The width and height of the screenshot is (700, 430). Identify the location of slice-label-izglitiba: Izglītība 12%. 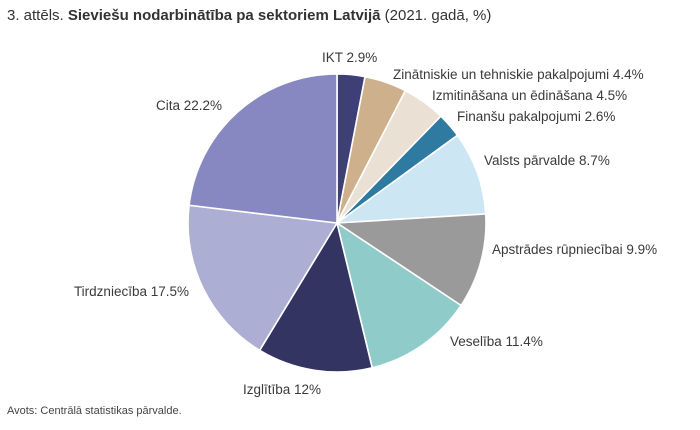
(282, 389).